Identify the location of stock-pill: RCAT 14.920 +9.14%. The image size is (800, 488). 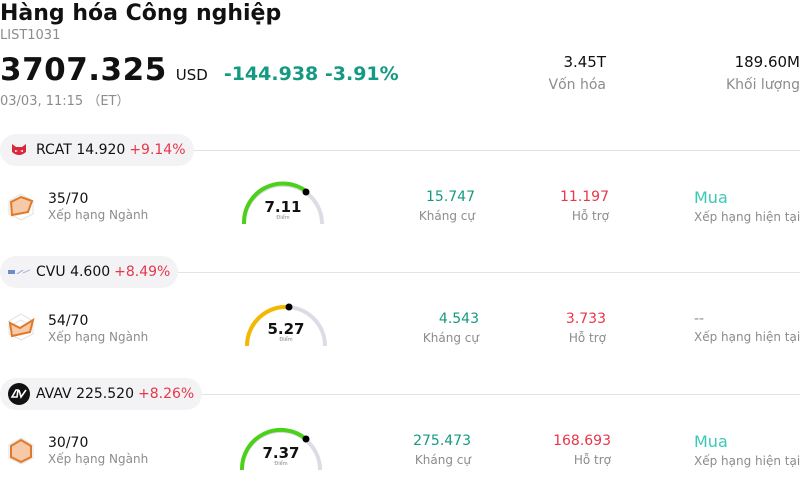
(97, 150).